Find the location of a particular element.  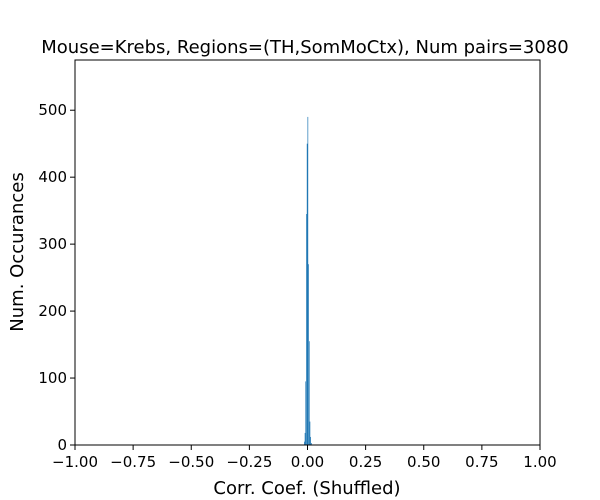

x-tick-label: −0.75 is located at coordinates (133, 462).